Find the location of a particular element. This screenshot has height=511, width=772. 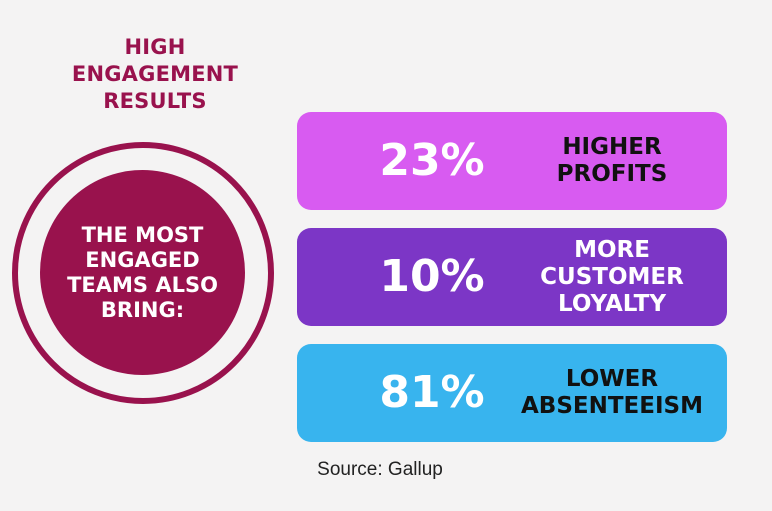

circle-line-2: ENGAGED is located at coordinates (142, 259).